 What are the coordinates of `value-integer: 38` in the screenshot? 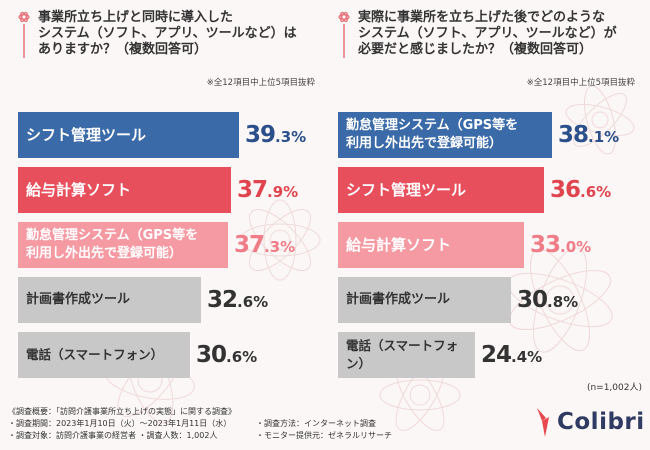 It's located at (573, 135).